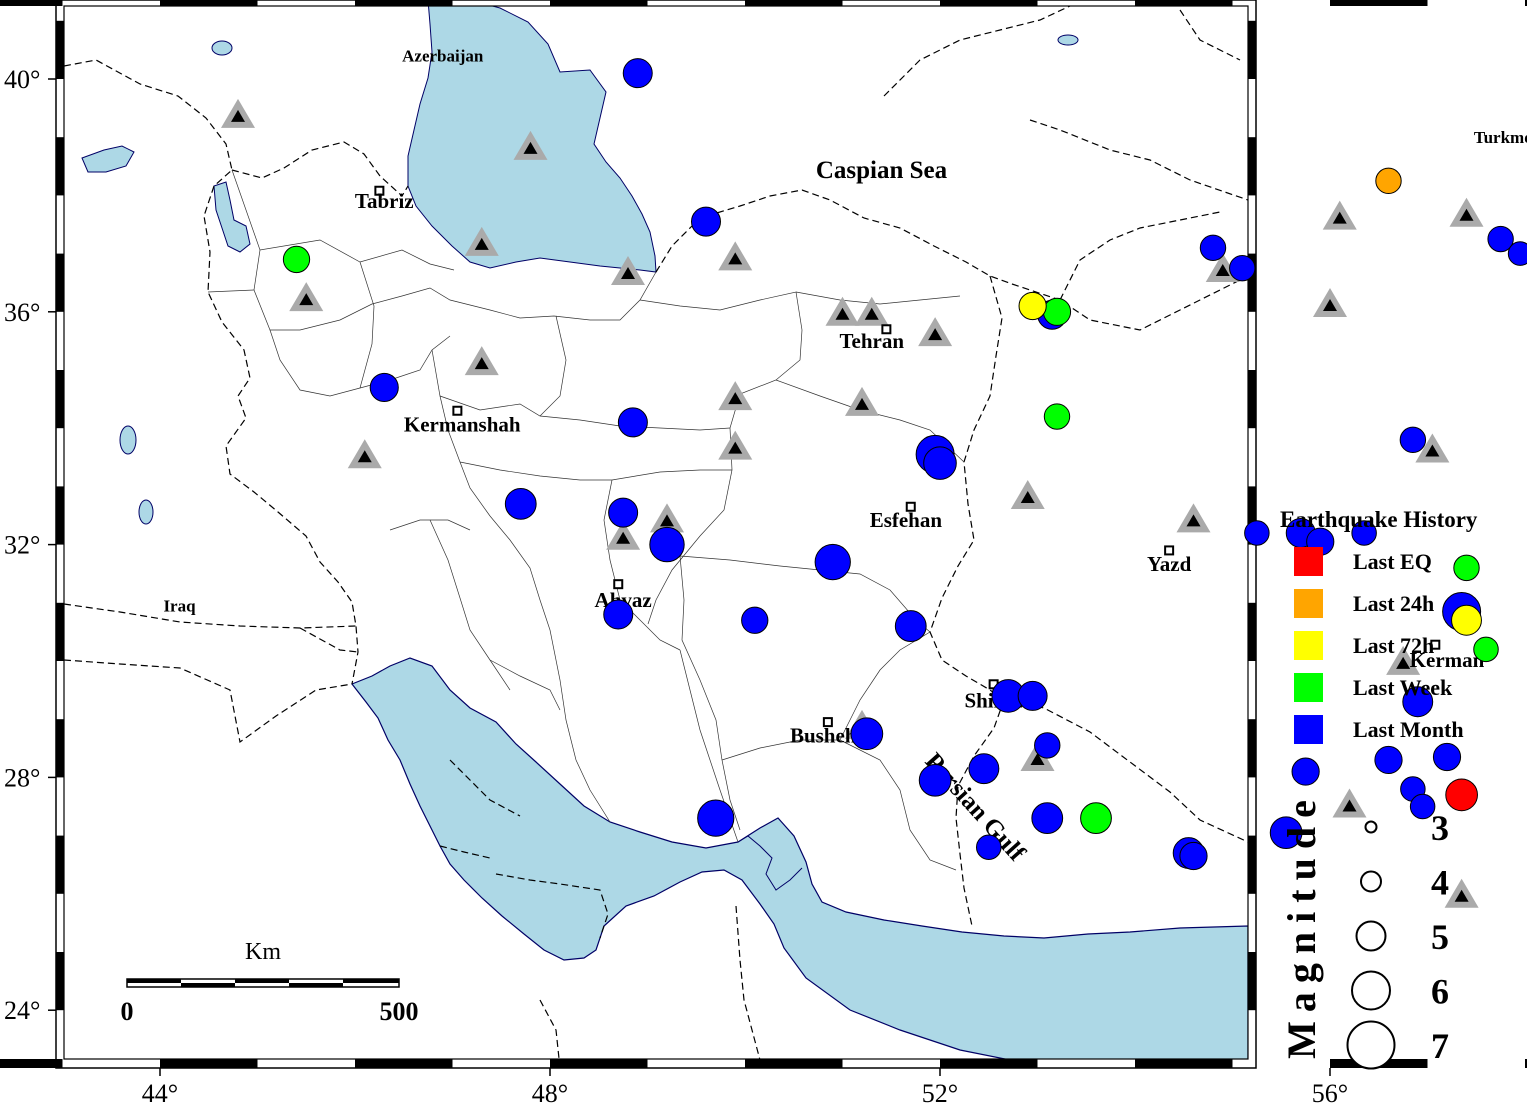 The image size is (1527, 1107). I want to click on legend-label: Last Week, so click(1403, 687).